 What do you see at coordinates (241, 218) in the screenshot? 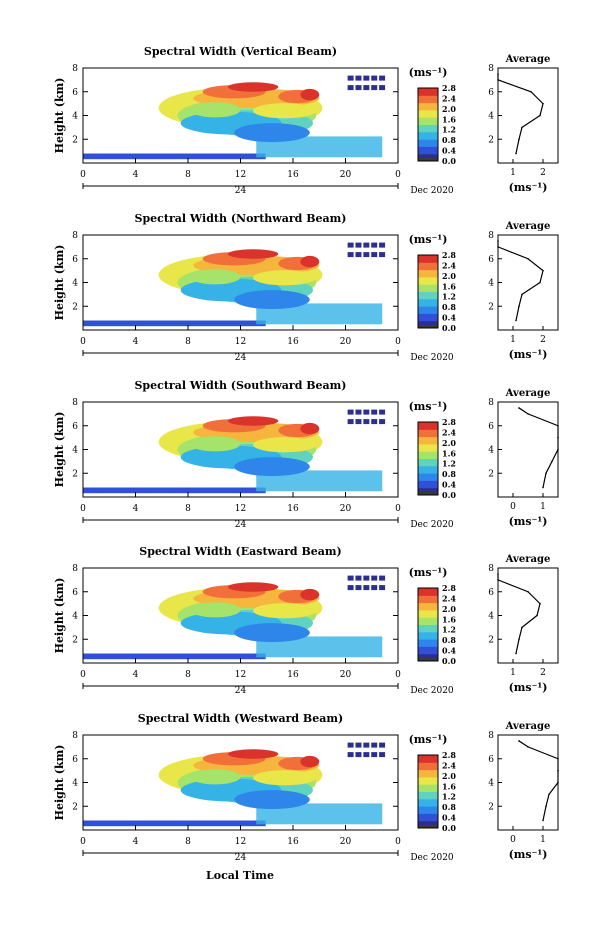
I see `panel-title: Spectral Width (Northward Beam)` at bounding box center [241, 218].